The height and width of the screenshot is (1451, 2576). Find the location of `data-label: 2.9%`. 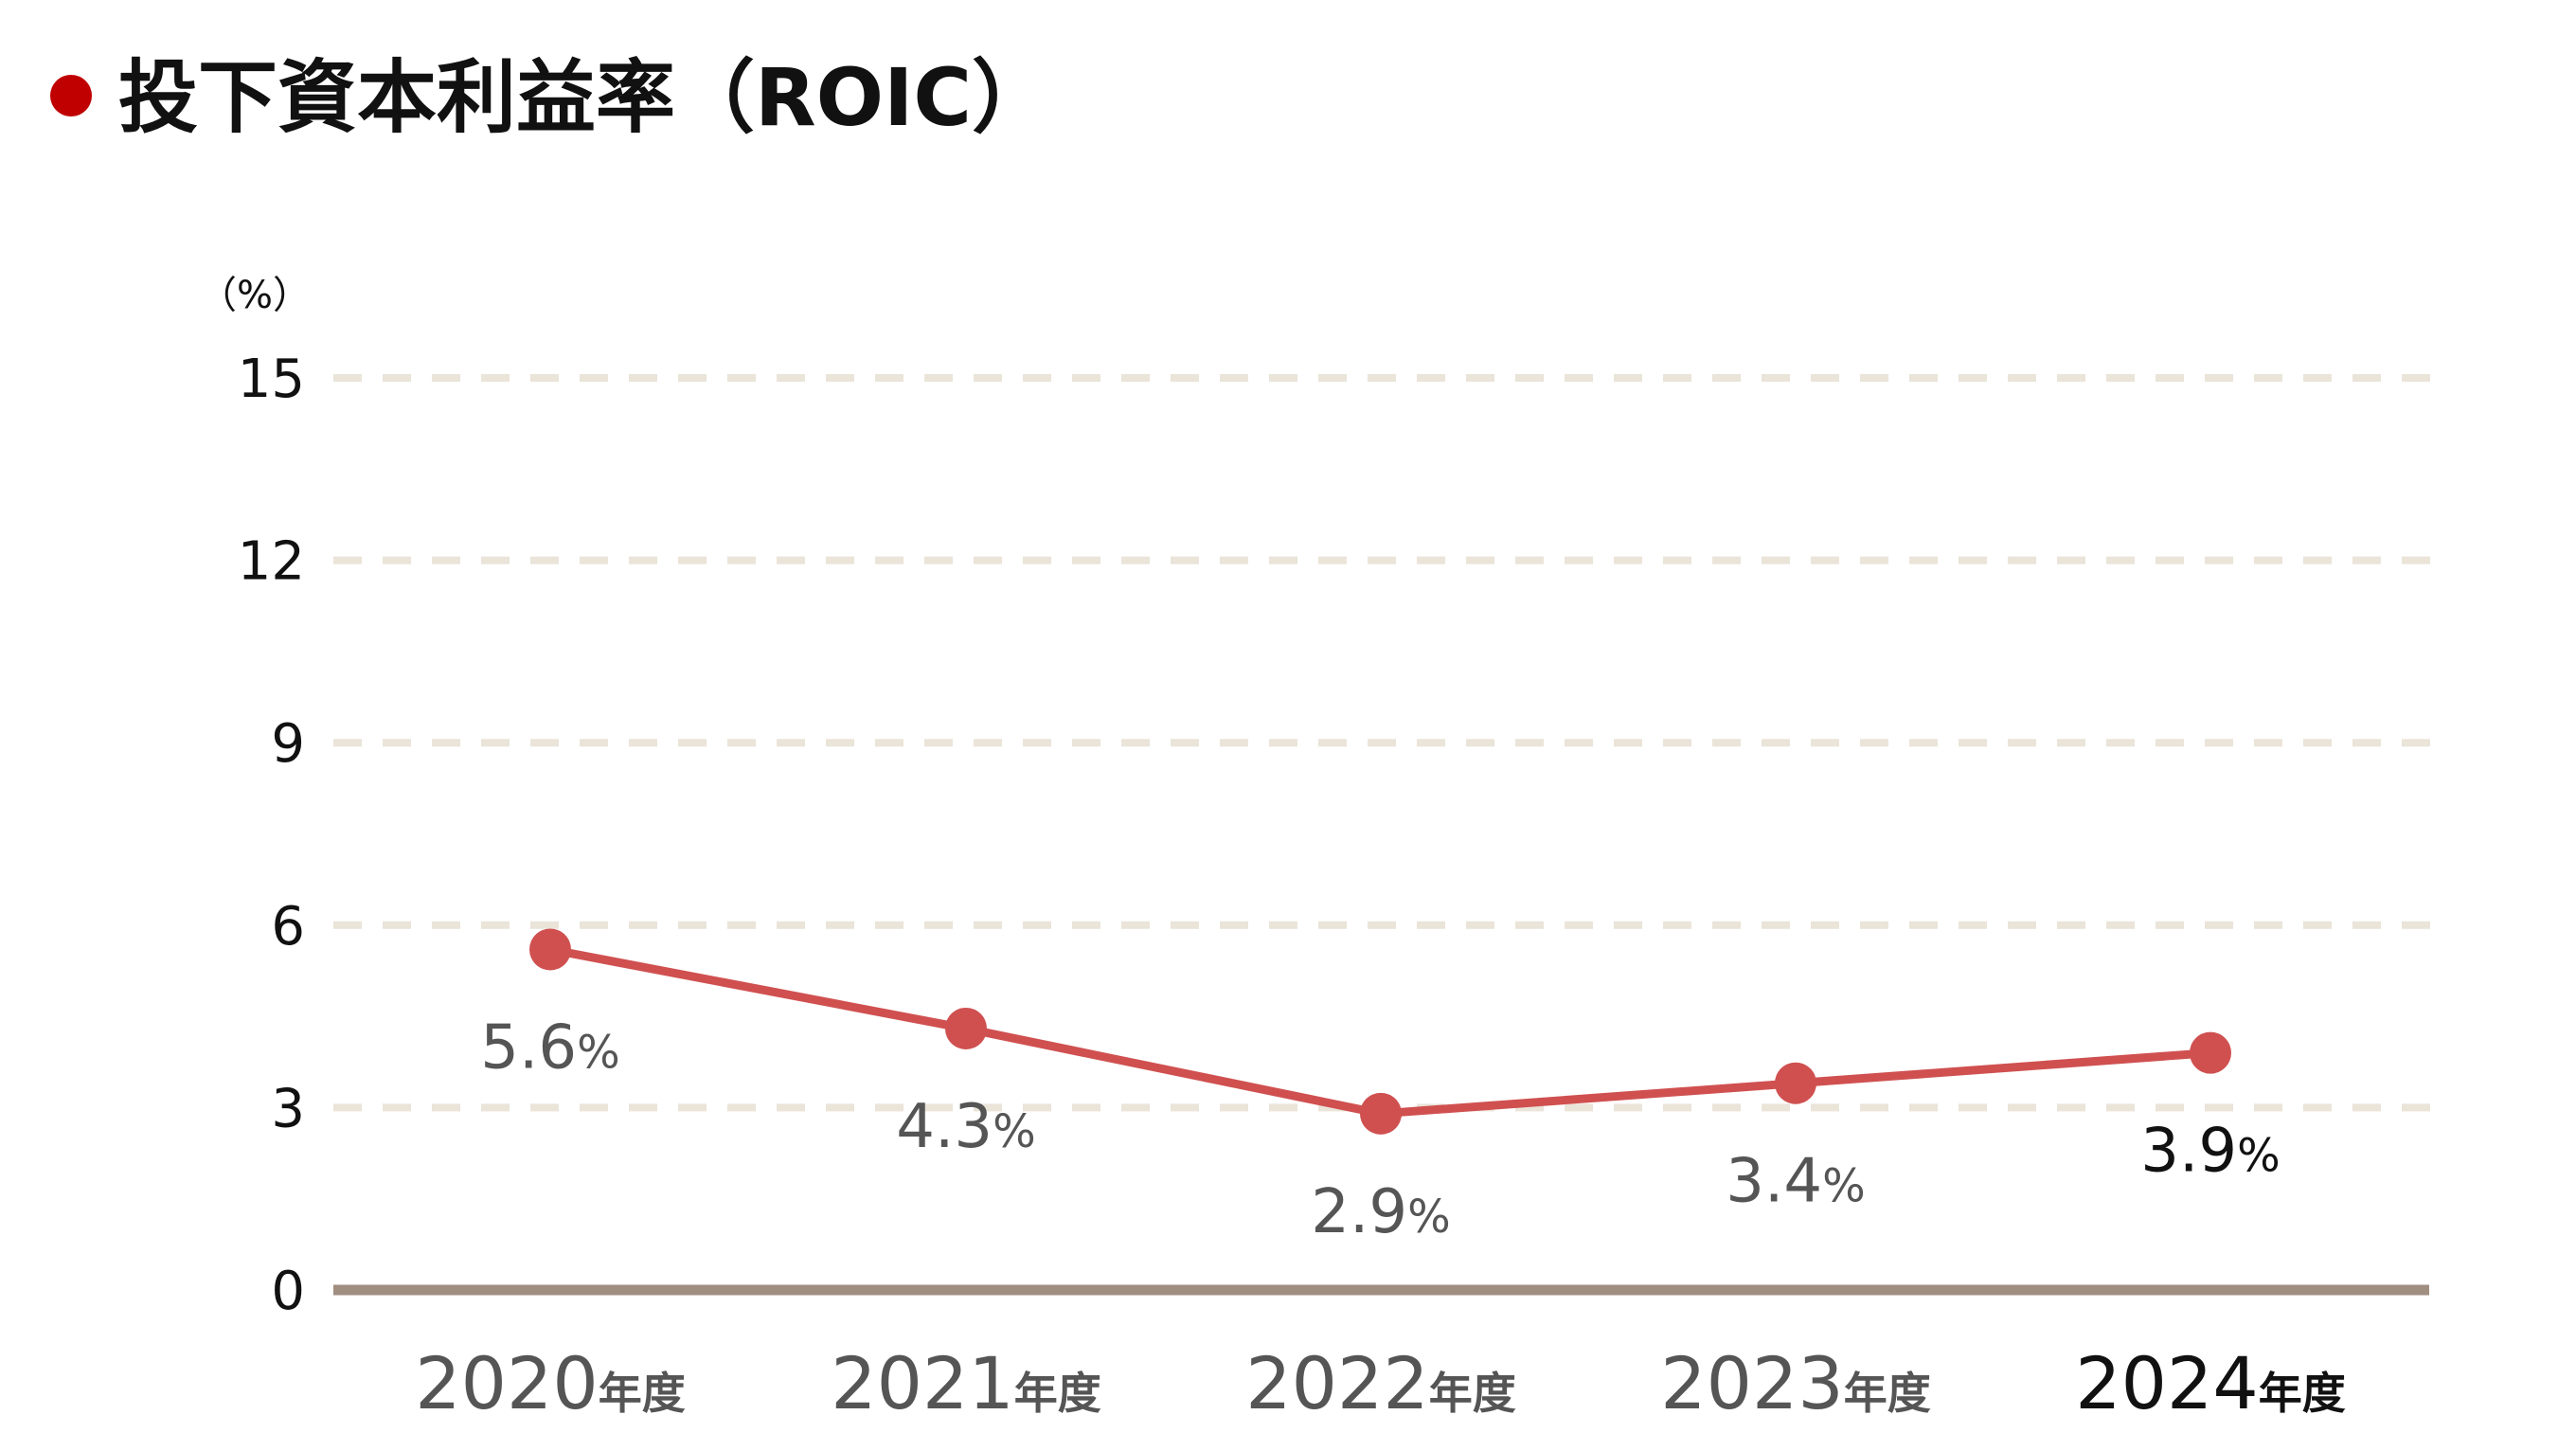

data-label: 2.9% is located at coordinates (1380, 1212).